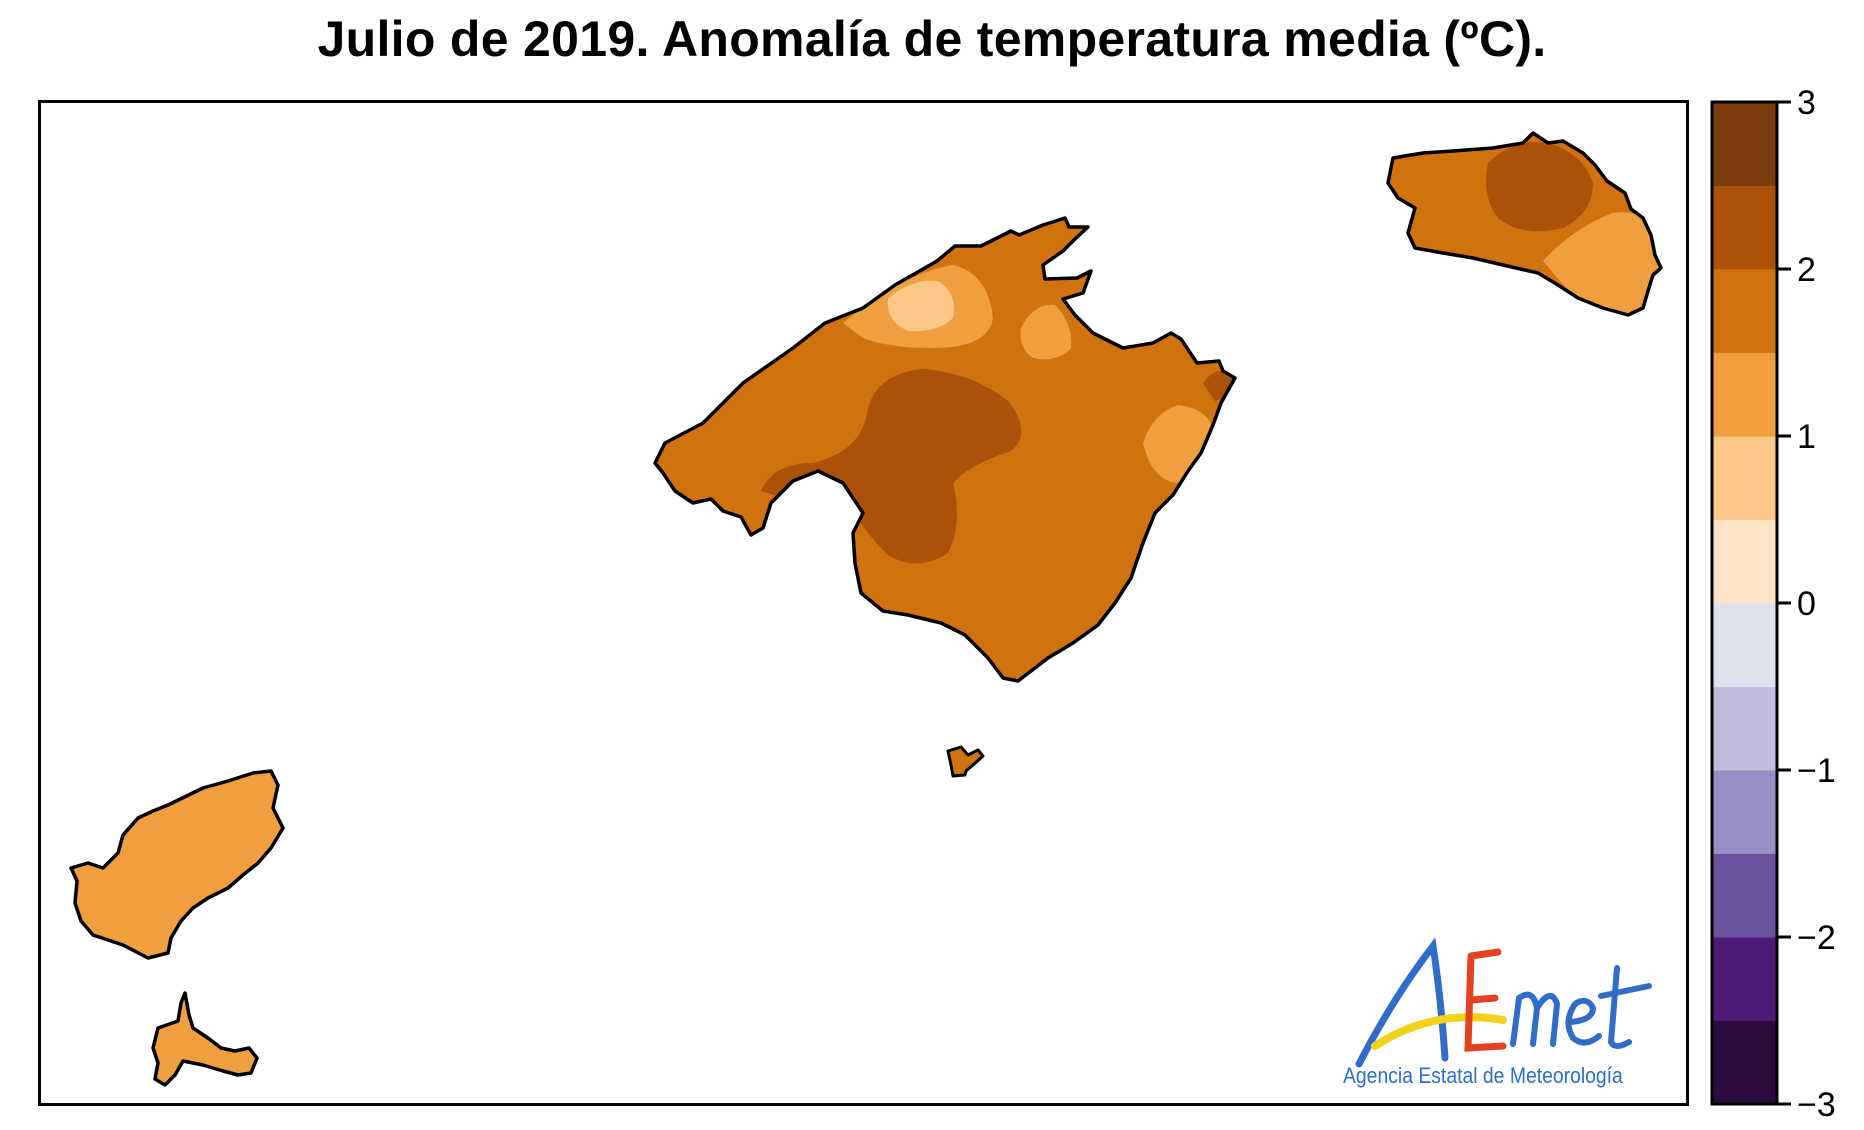 This screenshot has height=1130, width=1864. What do you see at coordinates (205, 1039) in the screenshot?
I see `formentera-island` at bounding box center [205, 1039].